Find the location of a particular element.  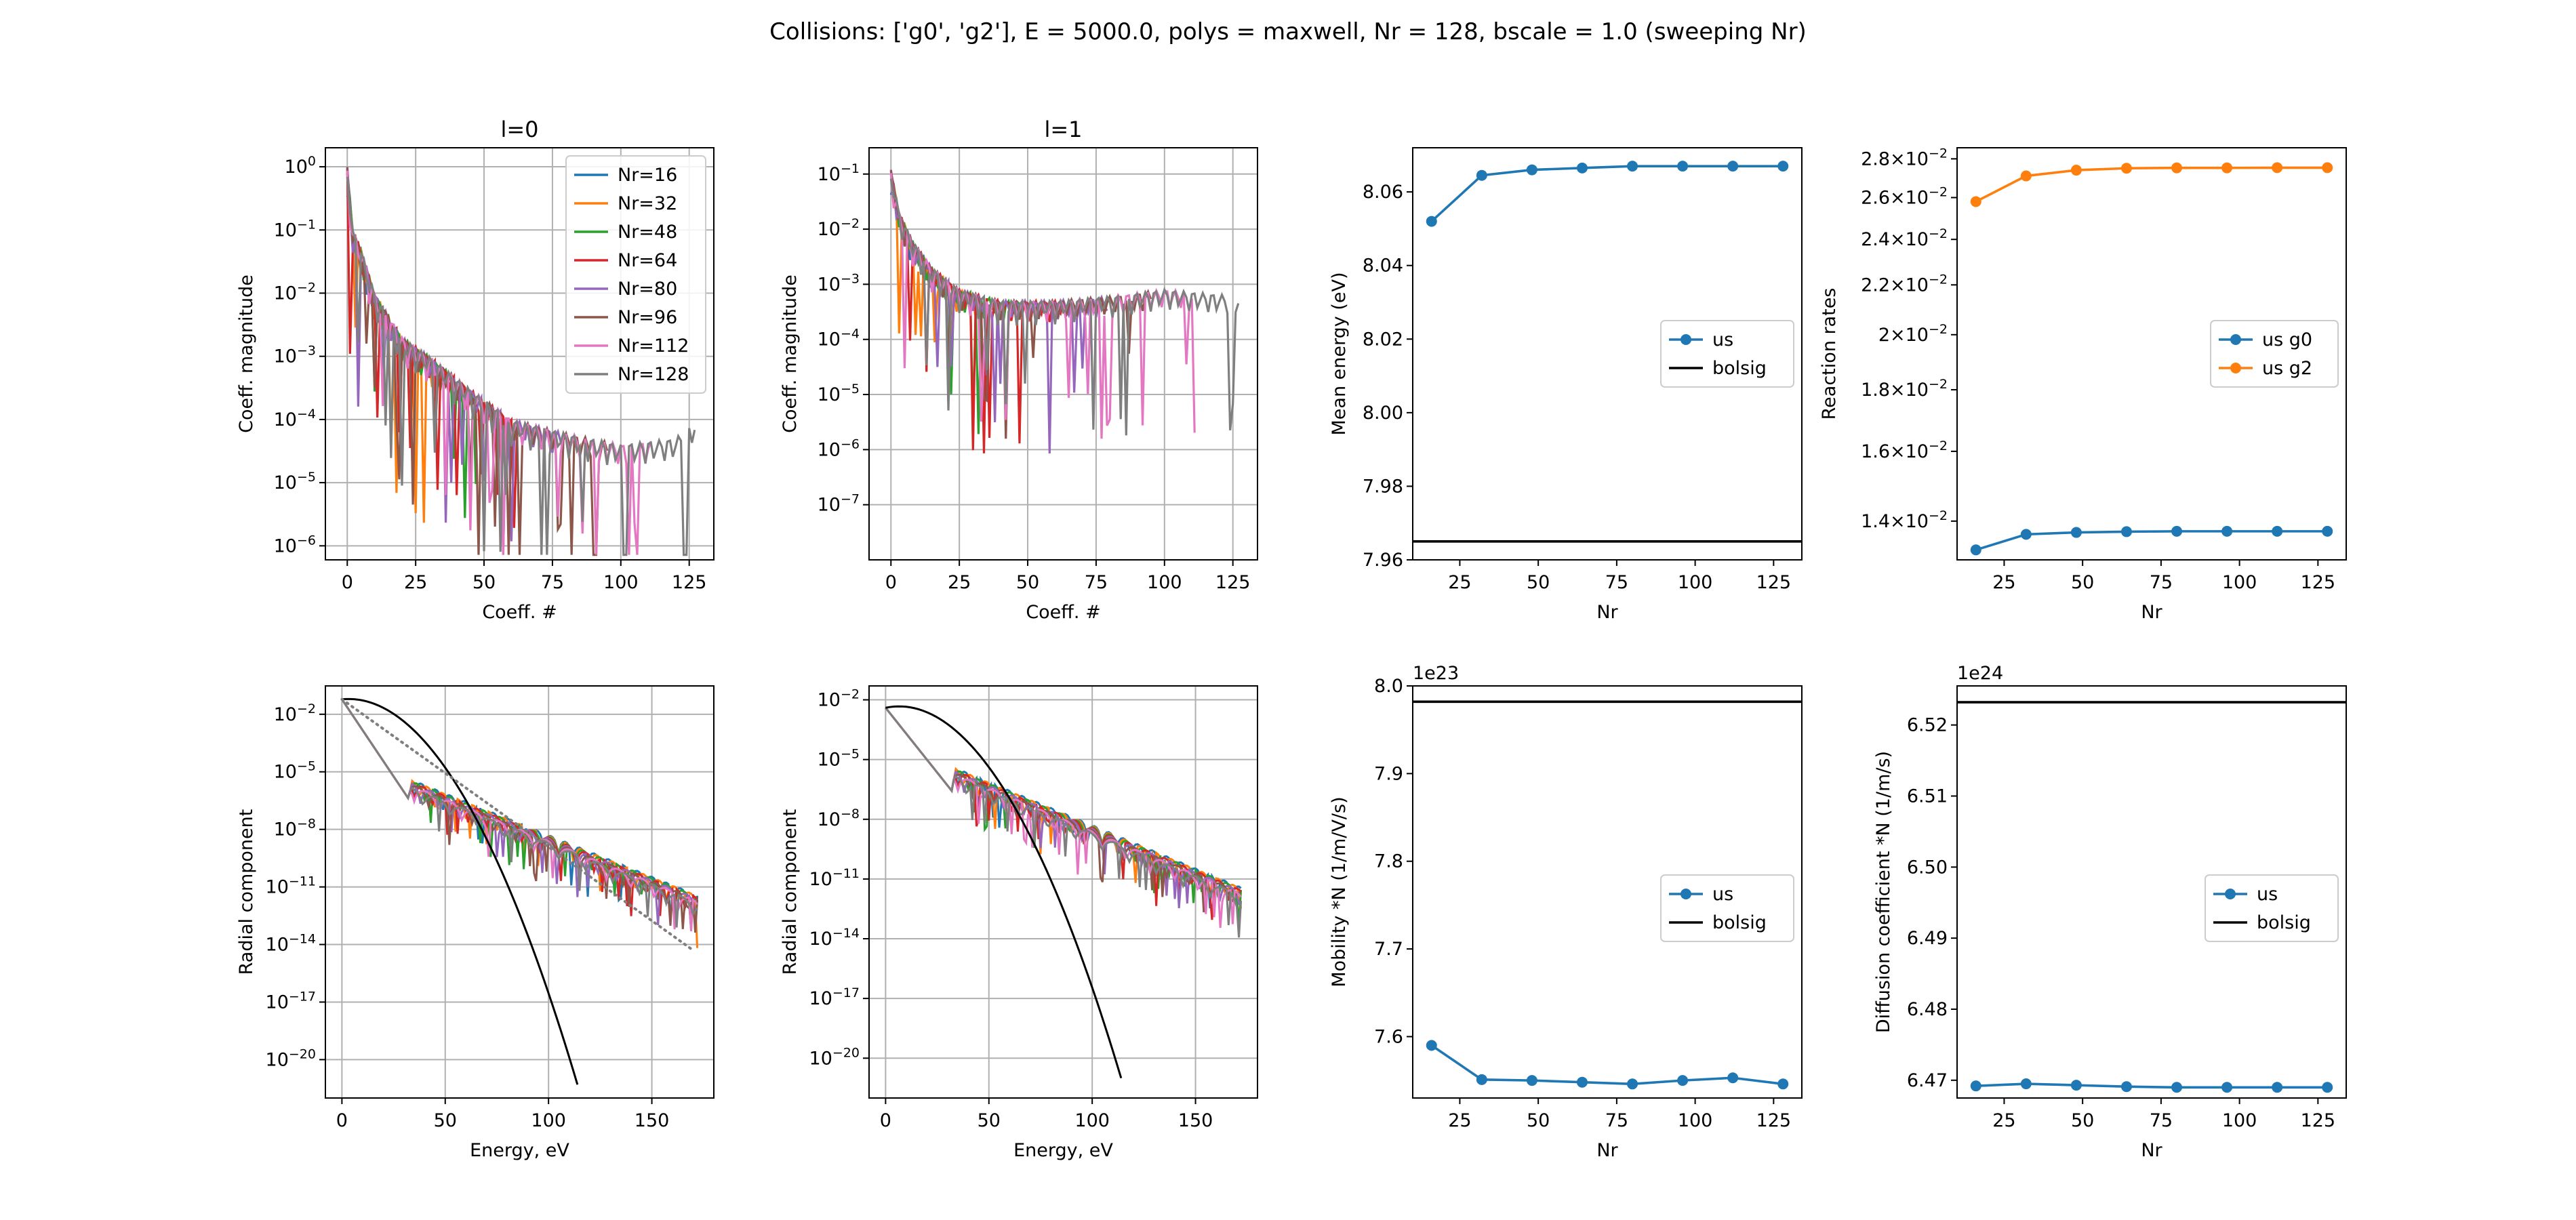

x-tick-label: 75 is located at coordinates (1616, 583).